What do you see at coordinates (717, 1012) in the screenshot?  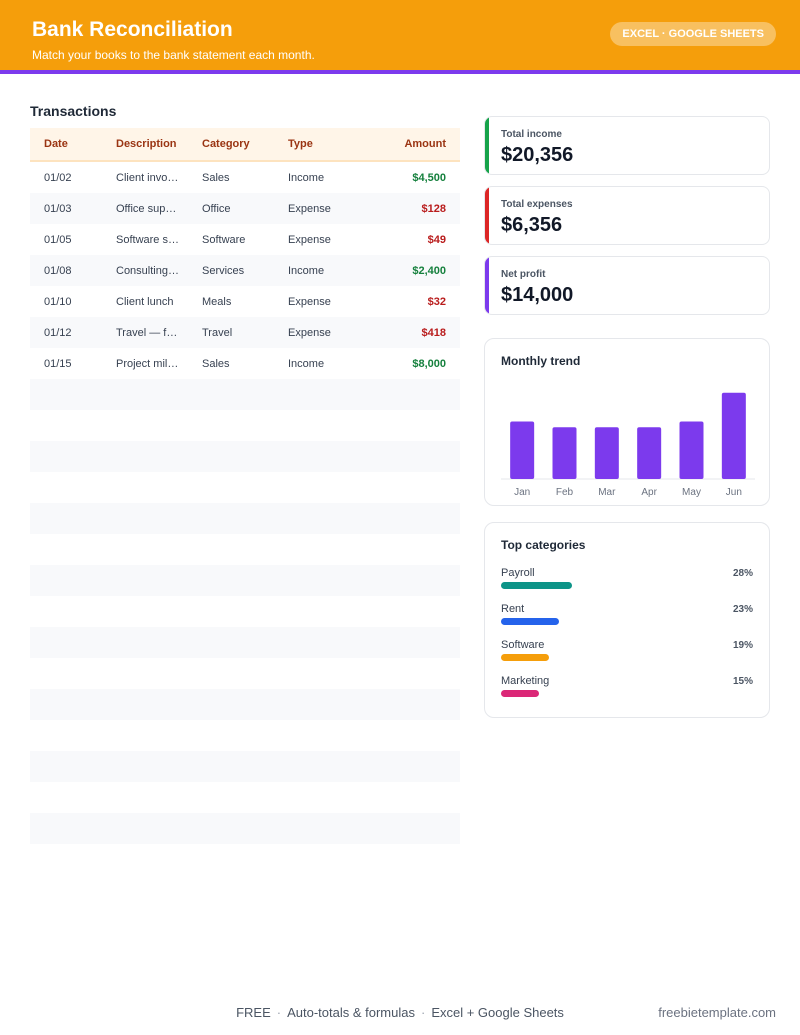 I see `footer-site-link: freebietemplate.com` at bounding box center [717, 1012].